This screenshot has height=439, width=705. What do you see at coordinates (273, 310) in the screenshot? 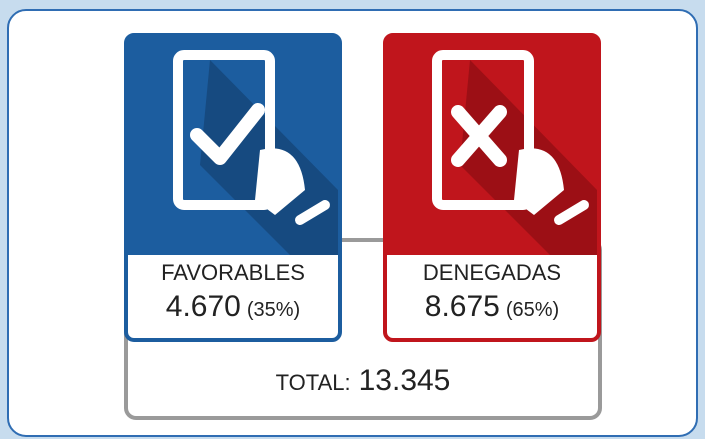
I see `percent: (35%)` at bounding box center [273, 310].